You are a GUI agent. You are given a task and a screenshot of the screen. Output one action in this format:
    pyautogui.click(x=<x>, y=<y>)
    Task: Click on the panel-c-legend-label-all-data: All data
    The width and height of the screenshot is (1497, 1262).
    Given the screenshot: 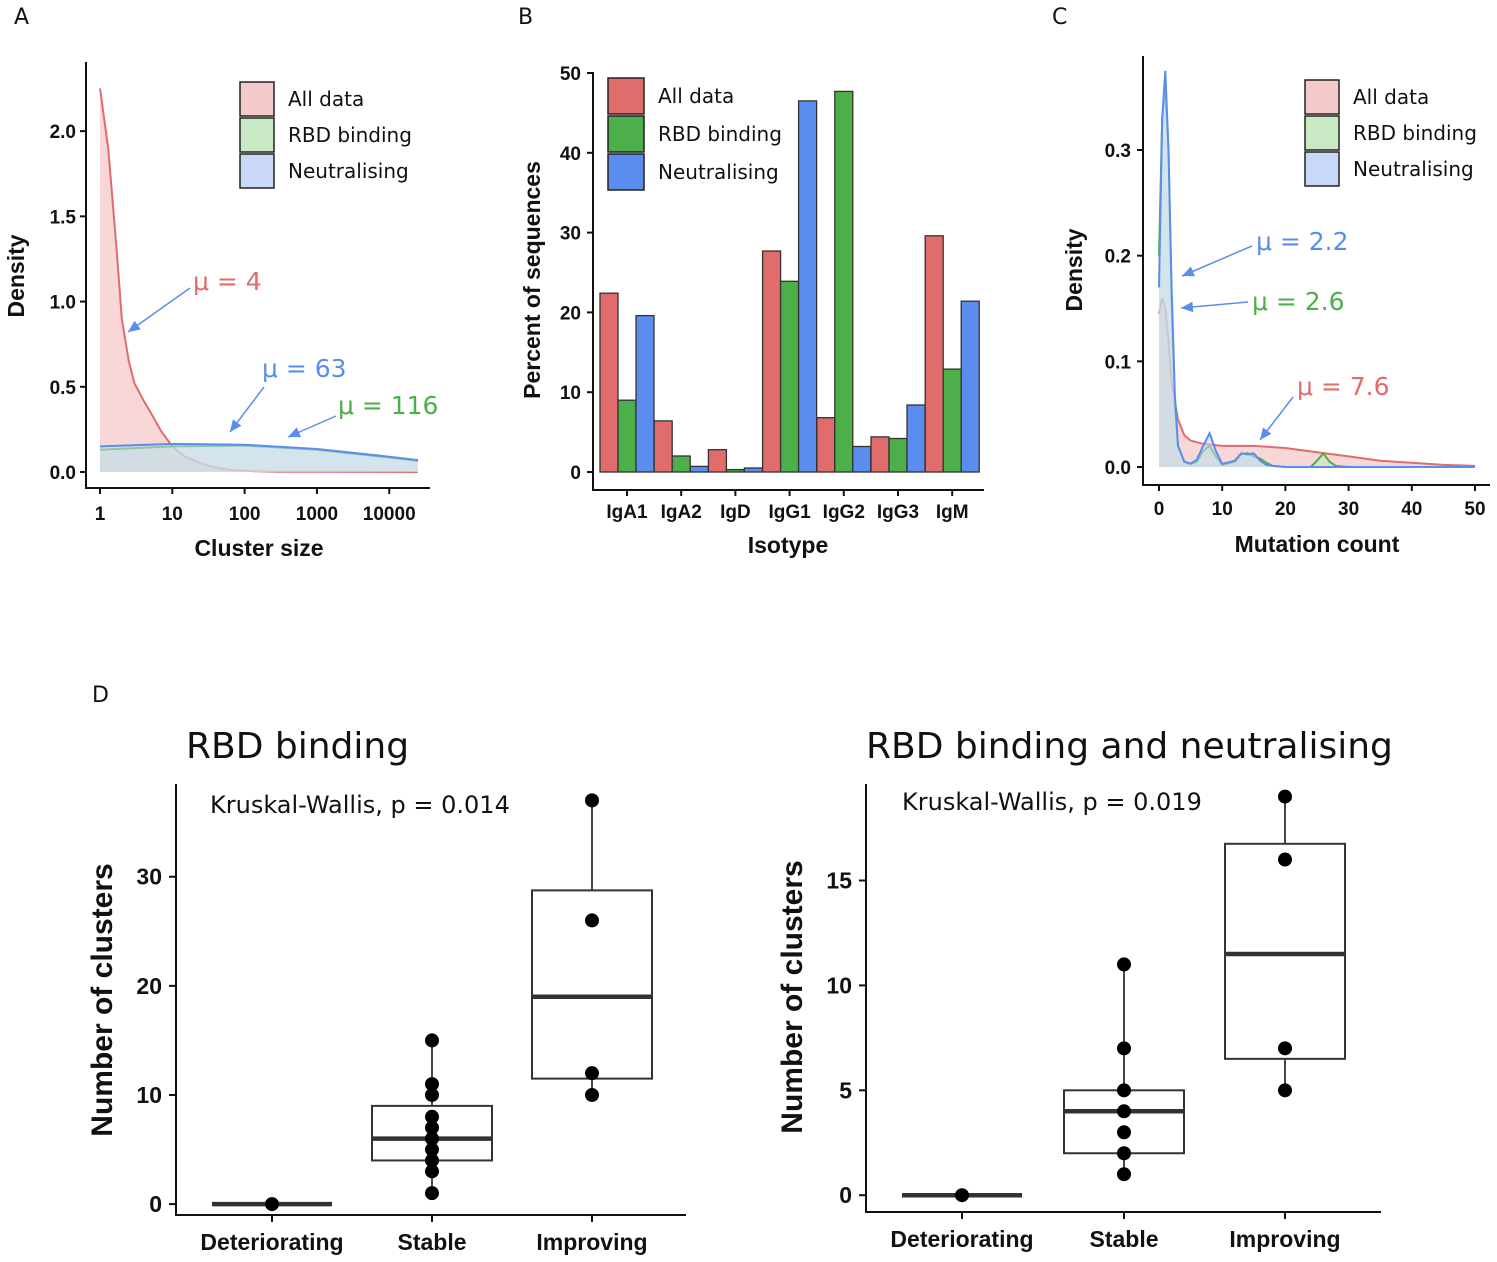 What is the action you would take?
    pyautogui.click(x=1391, y=97)
    